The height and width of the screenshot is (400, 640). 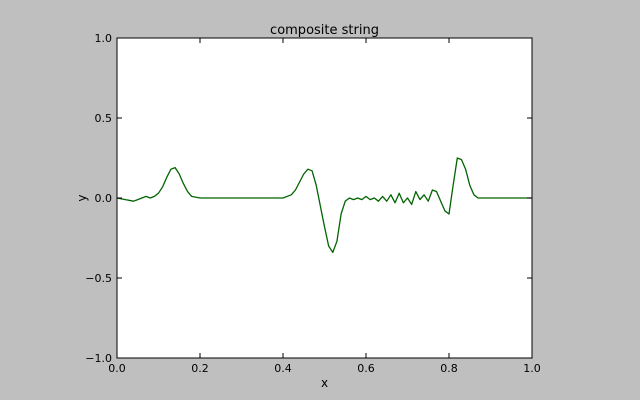 I want to click on y-tick-label: 0.5, so click(x=104, y=118).